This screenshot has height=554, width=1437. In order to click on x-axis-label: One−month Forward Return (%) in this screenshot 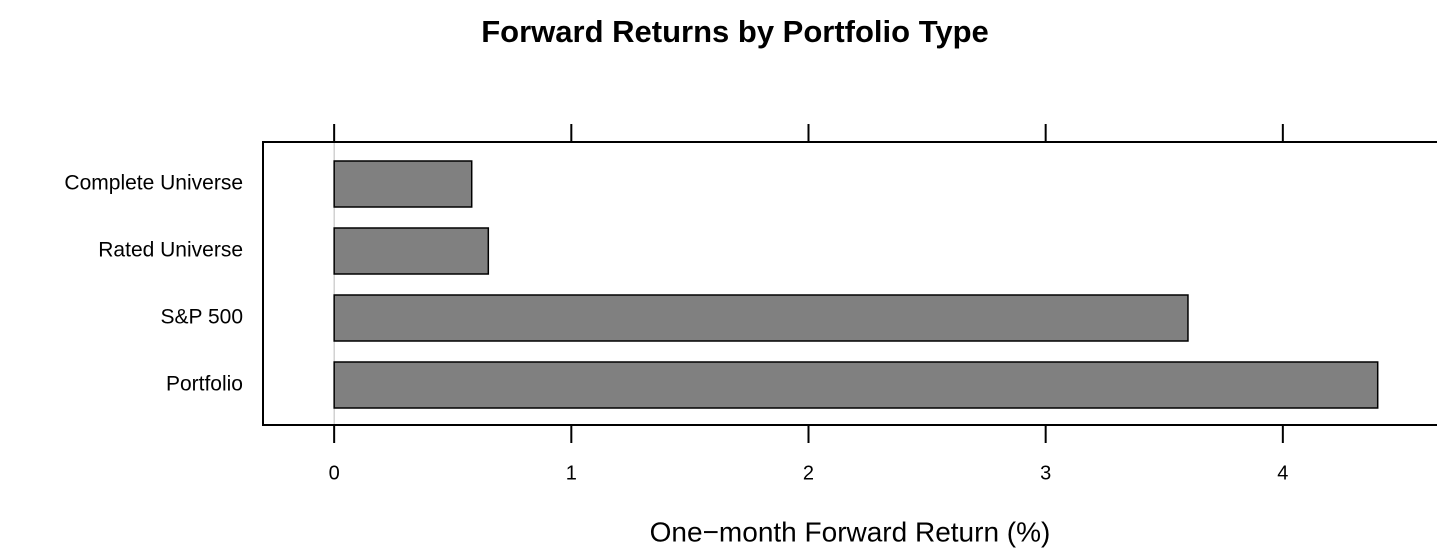, I will do `click(850, 531)`.